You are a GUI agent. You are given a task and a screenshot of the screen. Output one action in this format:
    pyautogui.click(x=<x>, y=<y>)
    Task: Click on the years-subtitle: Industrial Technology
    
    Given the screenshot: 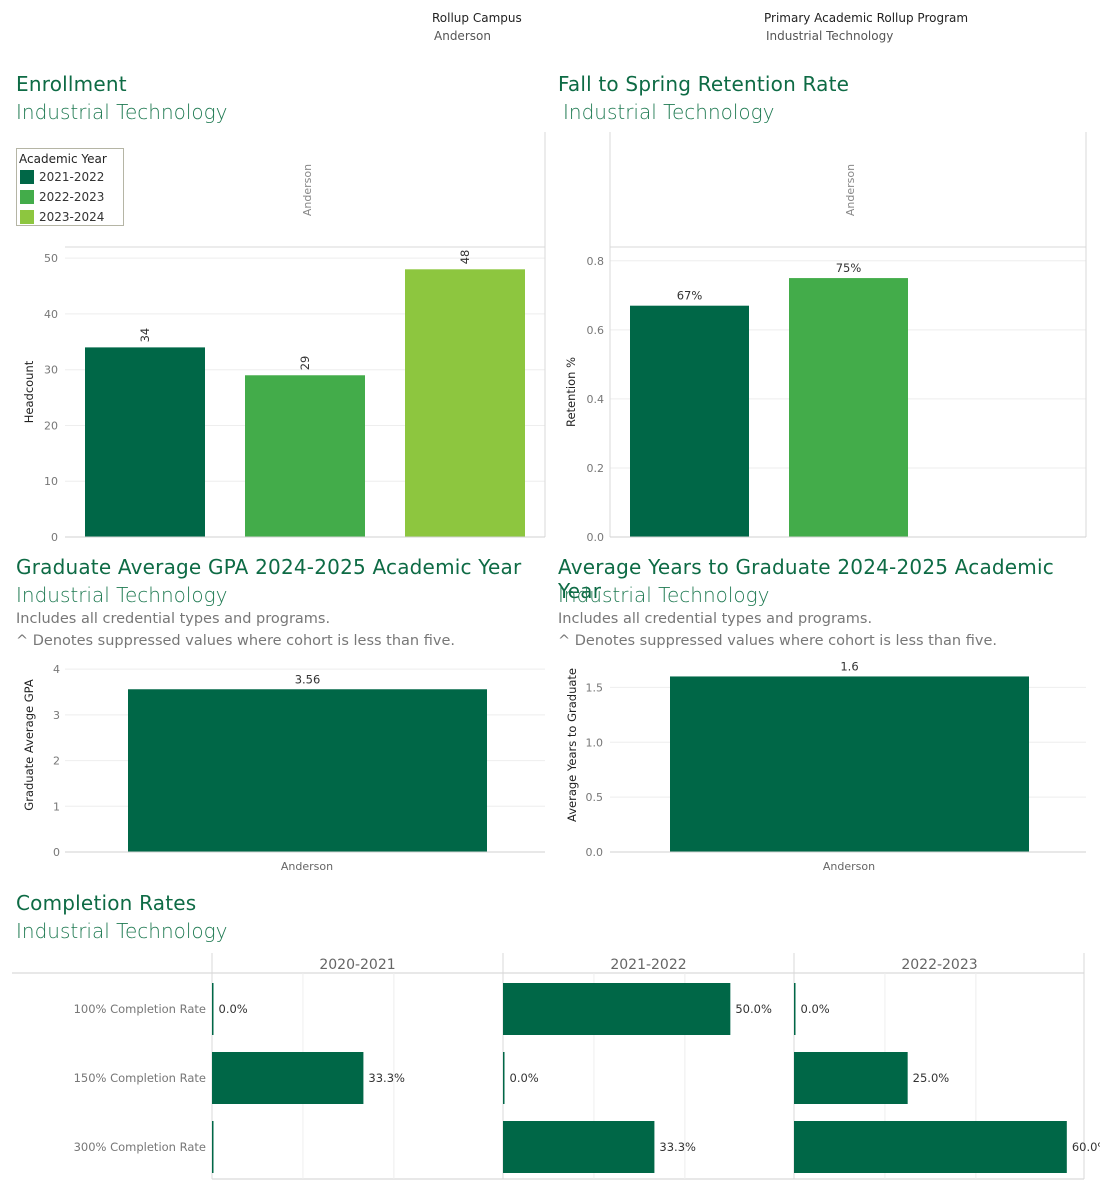 What is the action you would take?
    pyautogui.click(x=664, y=595)
    